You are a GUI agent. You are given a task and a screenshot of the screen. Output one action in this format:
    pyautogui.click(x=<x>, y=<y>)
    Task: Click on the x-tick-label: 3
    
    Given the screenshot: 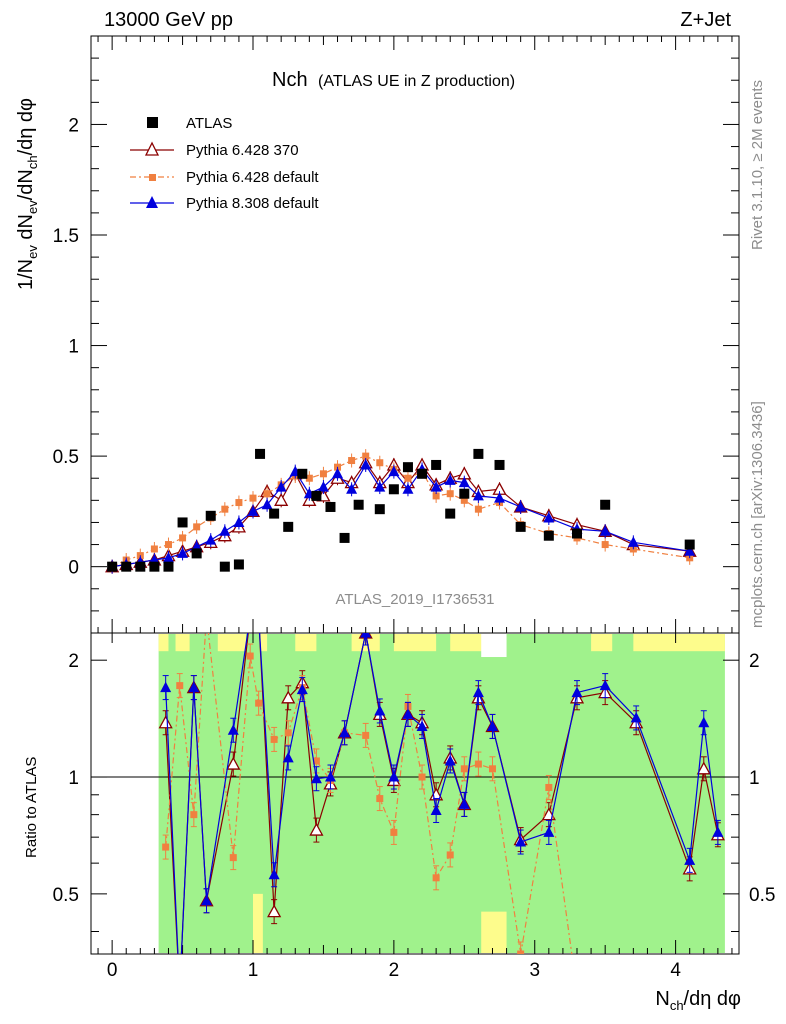 What is the action you would take?
    pyautogui.click(x=534, y=970)
    